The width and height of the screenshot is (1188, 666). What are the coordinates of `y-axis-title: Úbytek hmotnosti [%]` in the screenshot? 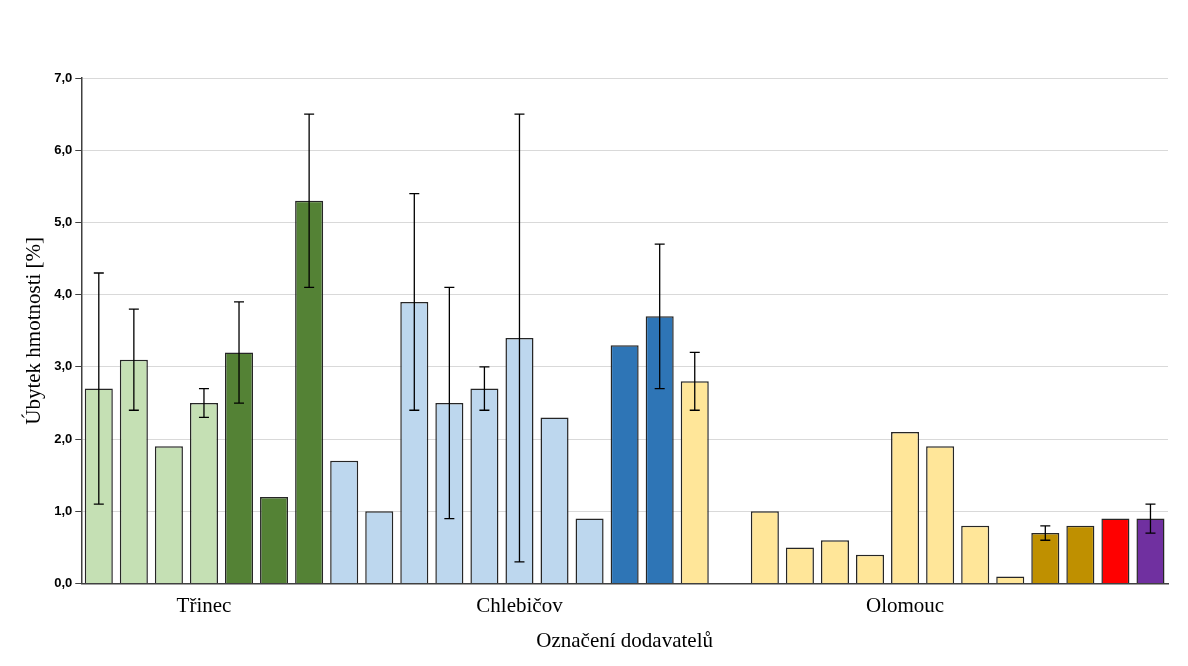 It's located at (33, 330).